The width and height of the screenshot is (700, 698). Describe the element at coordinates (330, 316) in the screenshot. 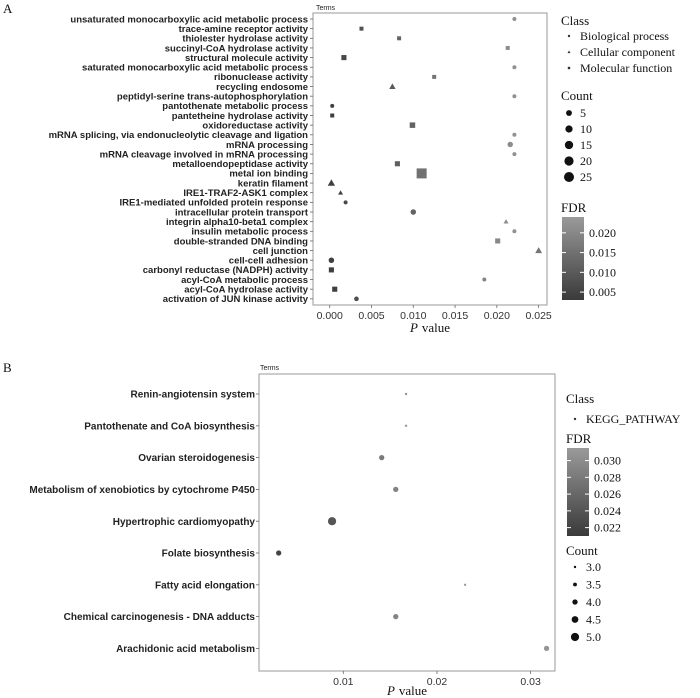

I see `panel-a-x-tick-label: 0.000` at that location.